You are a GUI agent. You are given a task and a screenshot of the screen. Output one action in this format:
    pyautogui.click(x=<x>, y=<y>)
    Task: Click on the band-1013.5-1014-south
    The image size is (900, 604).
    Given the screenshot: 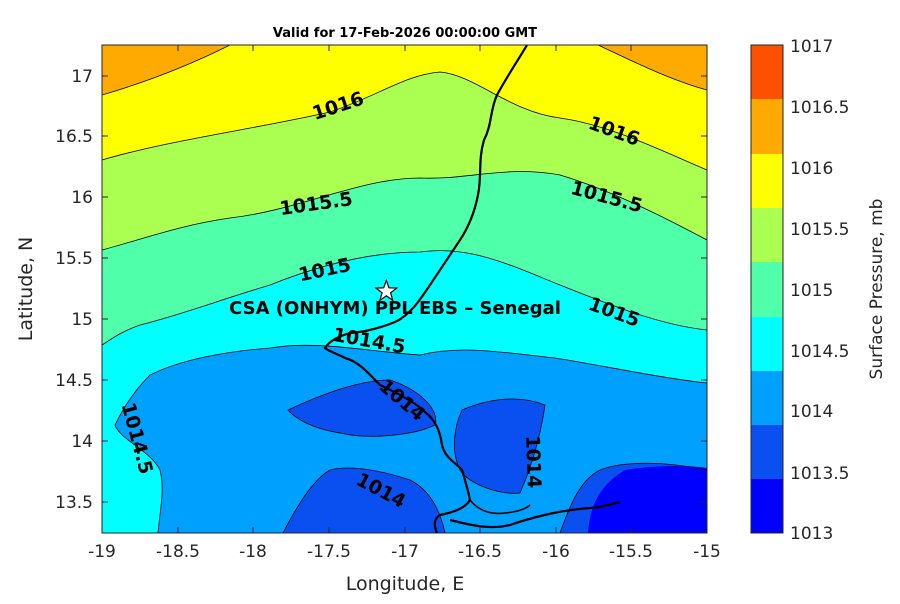 What is the action you would take?
    pyautogui.click(x=364, y=500)
    